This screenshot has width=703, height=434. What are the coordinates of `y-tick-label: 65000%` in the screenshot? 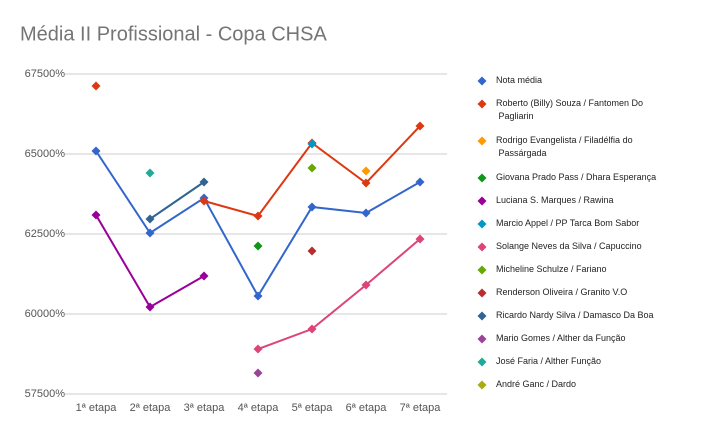 It's located at (45, 154).